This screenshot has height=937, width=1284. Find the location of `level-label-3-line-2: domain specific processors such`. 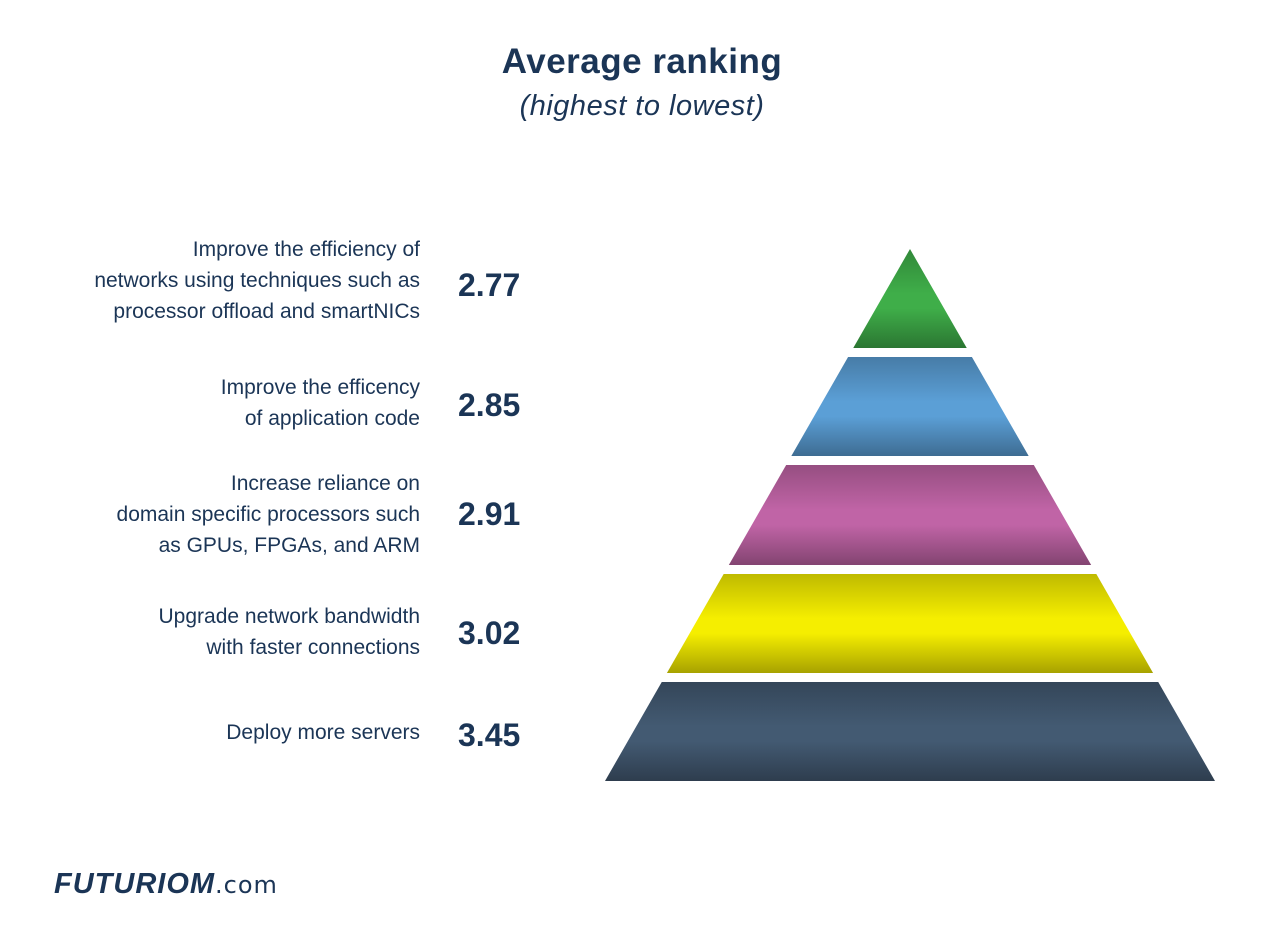

level-label-3-line-2: domain specific processors such is located at coordinates (268, 514).